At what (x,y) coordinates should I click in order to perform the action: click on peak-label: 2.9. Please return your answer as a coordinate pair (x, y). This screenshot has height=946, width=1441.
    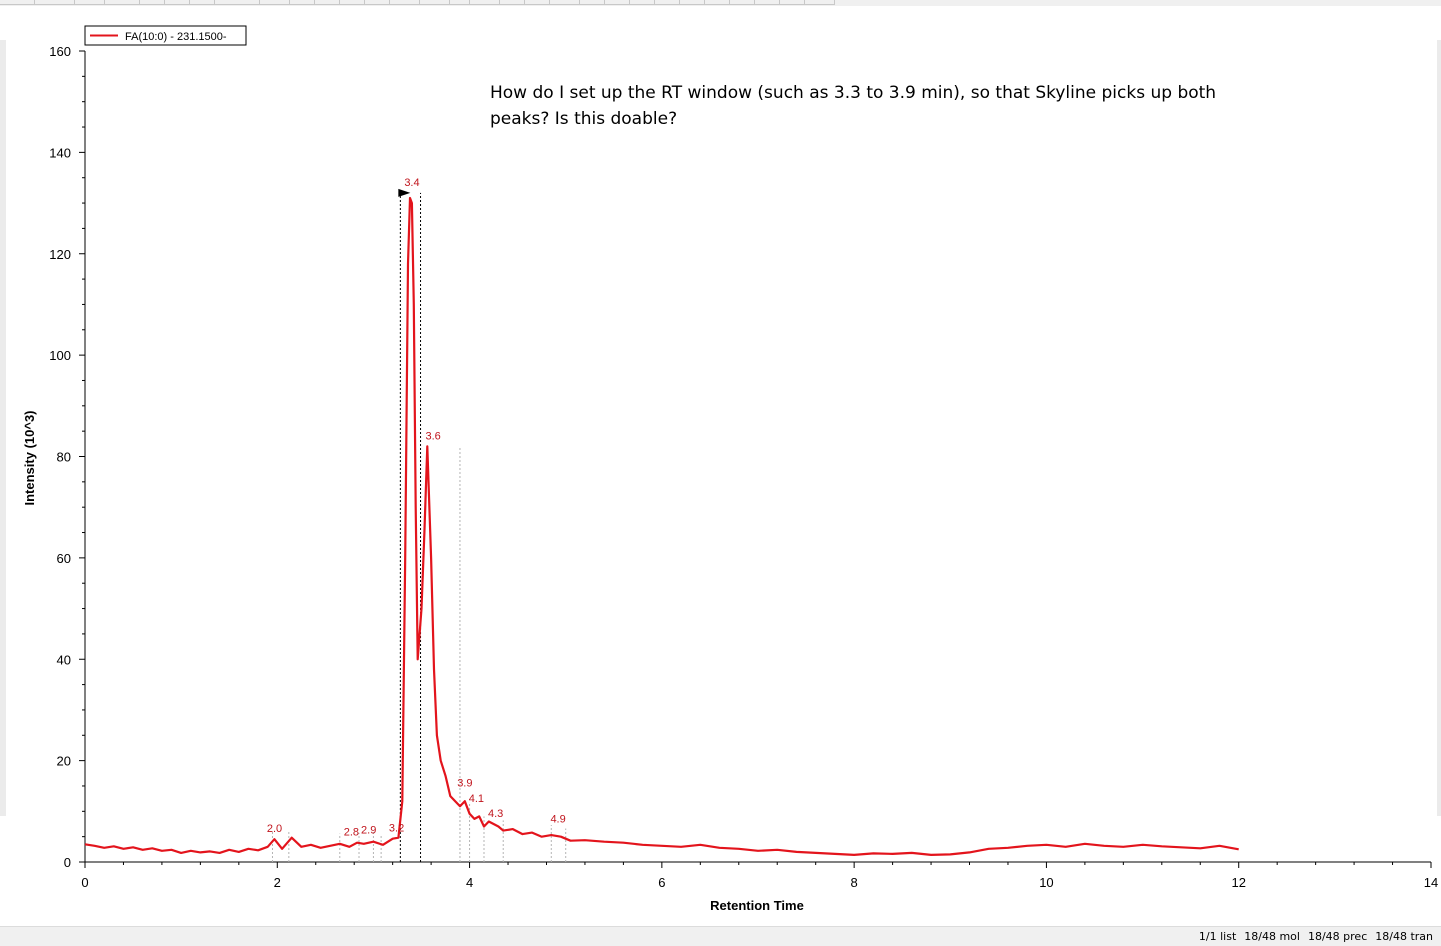
    Looking at the image, I should click on (368, 831).